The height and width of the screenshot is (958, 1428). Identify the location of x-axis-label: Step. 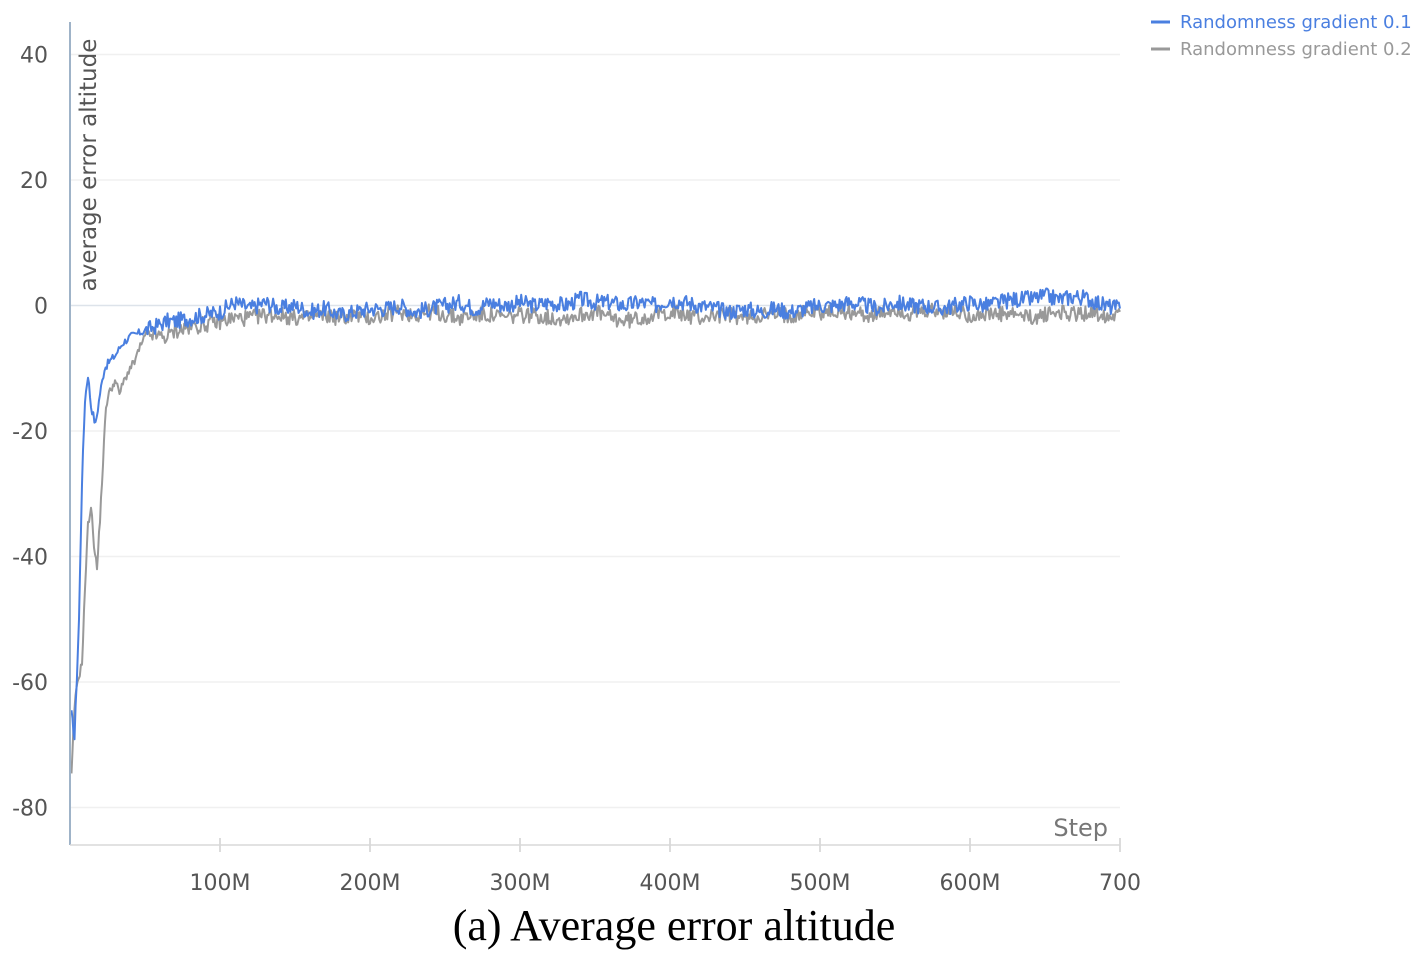
(1080, 828).